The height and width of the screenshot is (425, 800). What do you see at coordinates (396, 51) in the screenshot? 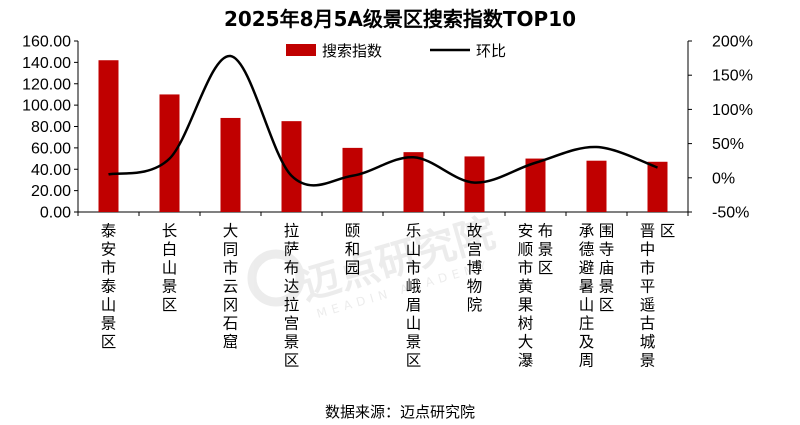
I see `legend: 搜索指数 环比` at bounding box center [396, 51].